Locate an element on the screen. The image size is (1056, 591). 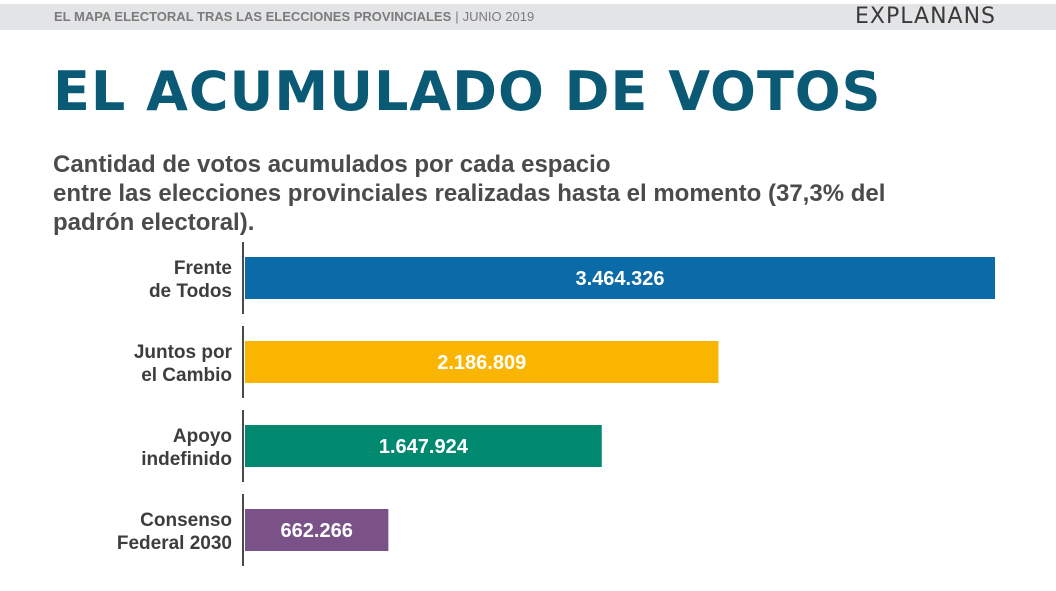
data-label: 3.464.326 is located at coordinates (620, 279).